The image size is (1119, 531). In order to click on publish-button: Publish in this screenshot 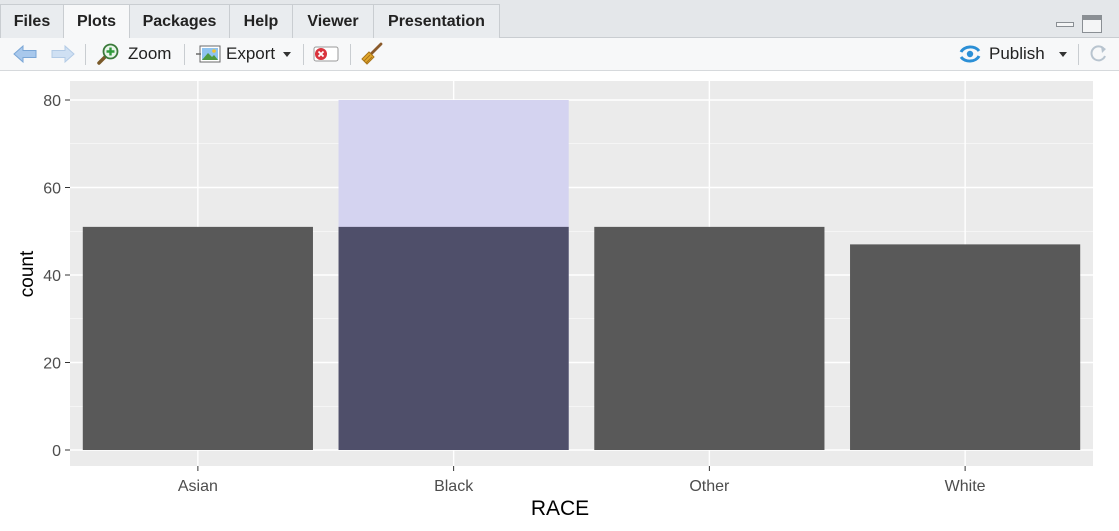, I will do `click(1012, 54)`.